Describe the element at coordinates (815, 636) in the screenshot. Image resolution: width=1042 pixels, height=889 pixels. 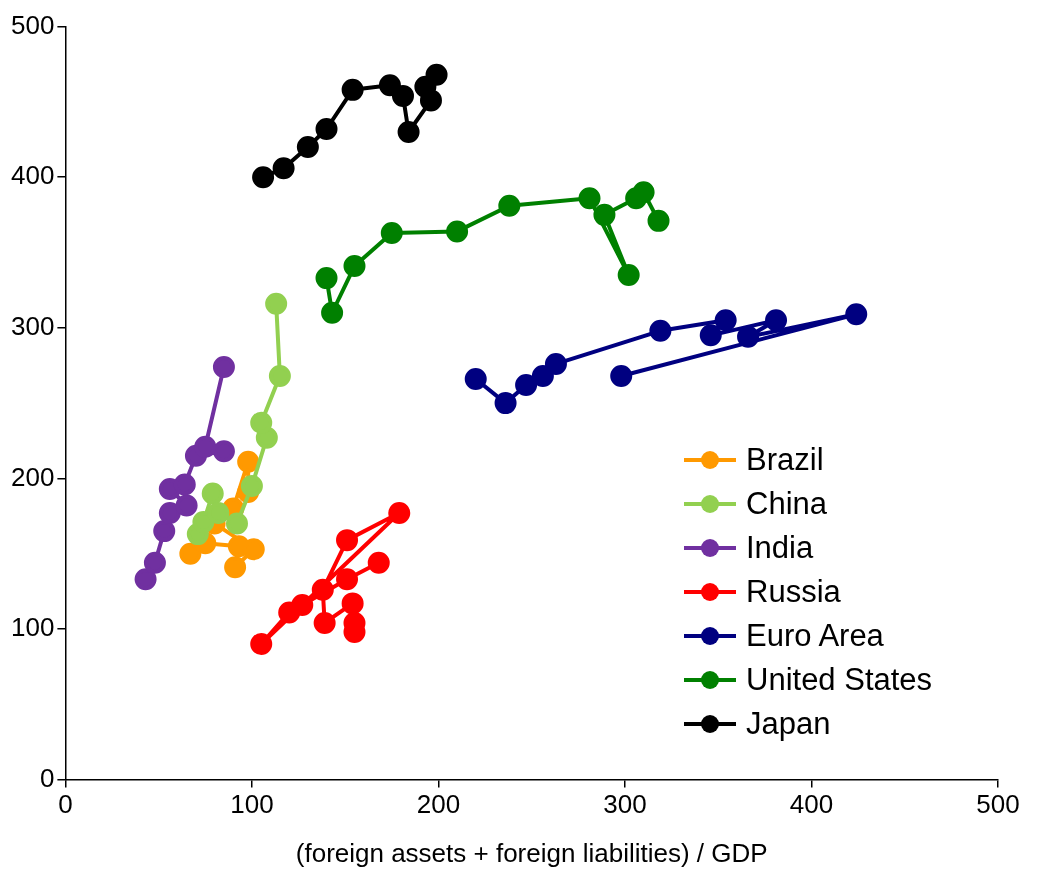
I see `legend-label: Euro Area` at that location.